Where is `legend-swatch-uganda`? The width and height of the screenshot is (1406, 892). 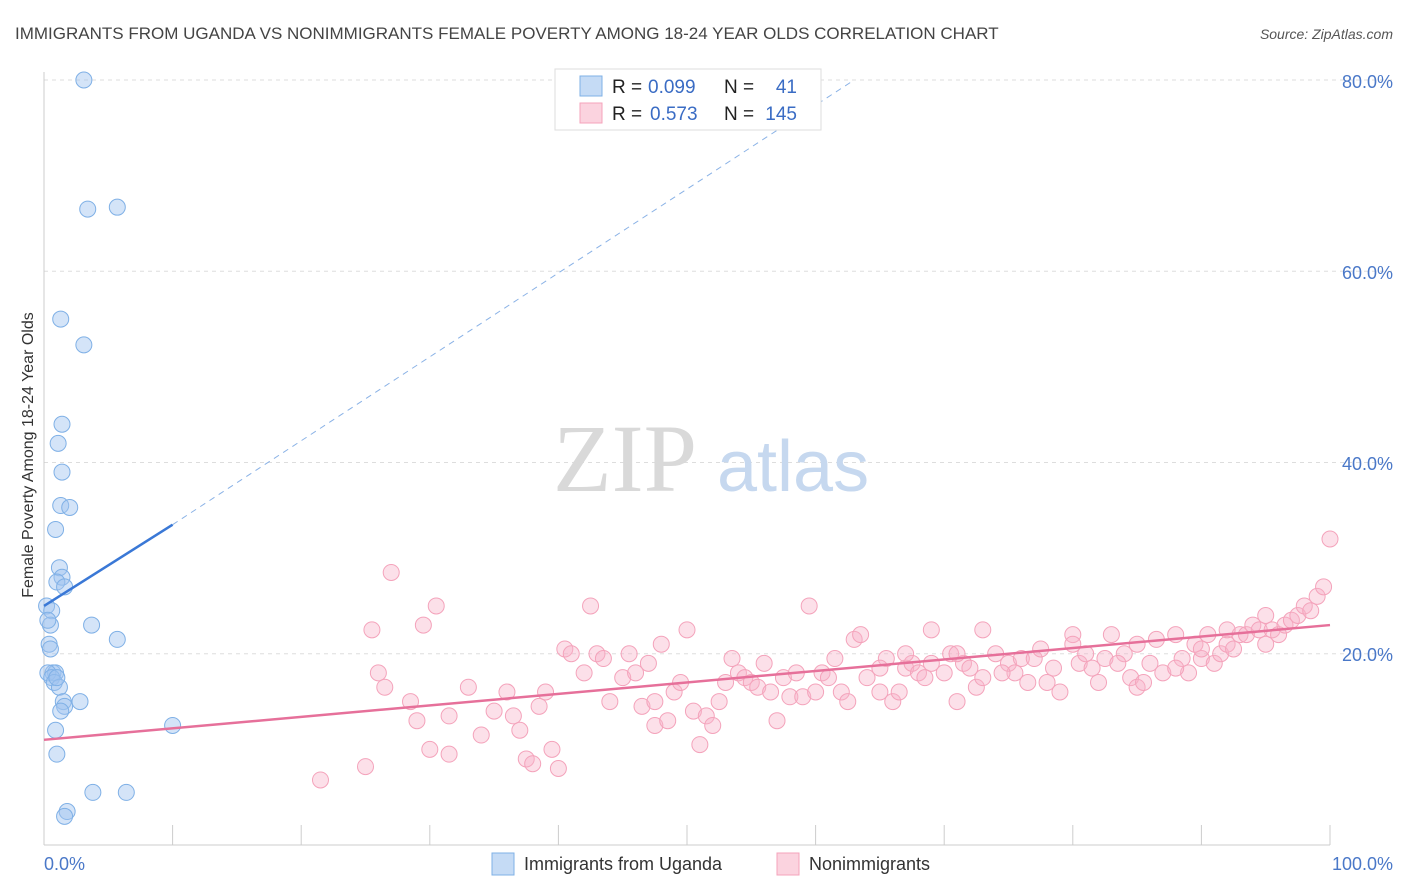 legend-swatch-uganda is located at coordinates (503, 864).